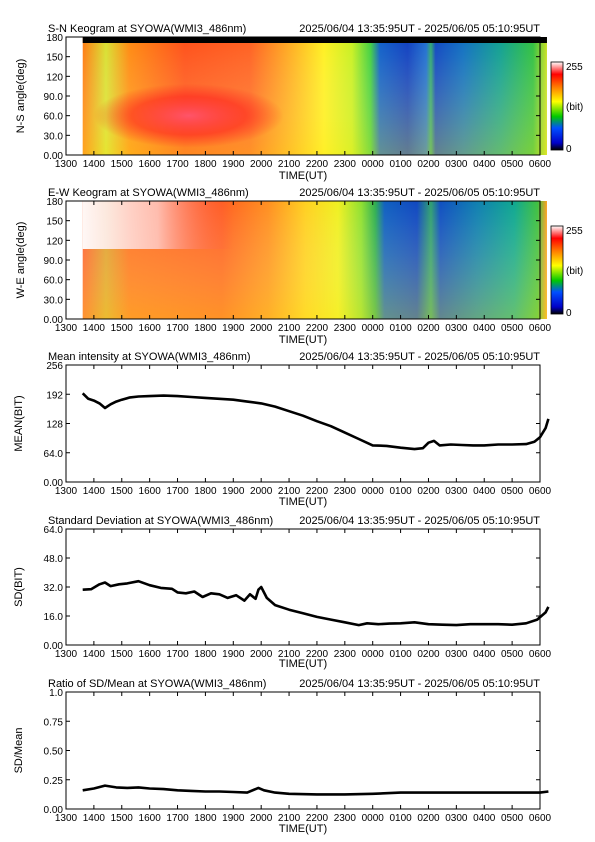 The width and height of the screenshot is (595, 842). What do you see at coordinates (54, 202) in the screenshot?
I see `y-tick-label: 180` at bounding box center [54, 202].